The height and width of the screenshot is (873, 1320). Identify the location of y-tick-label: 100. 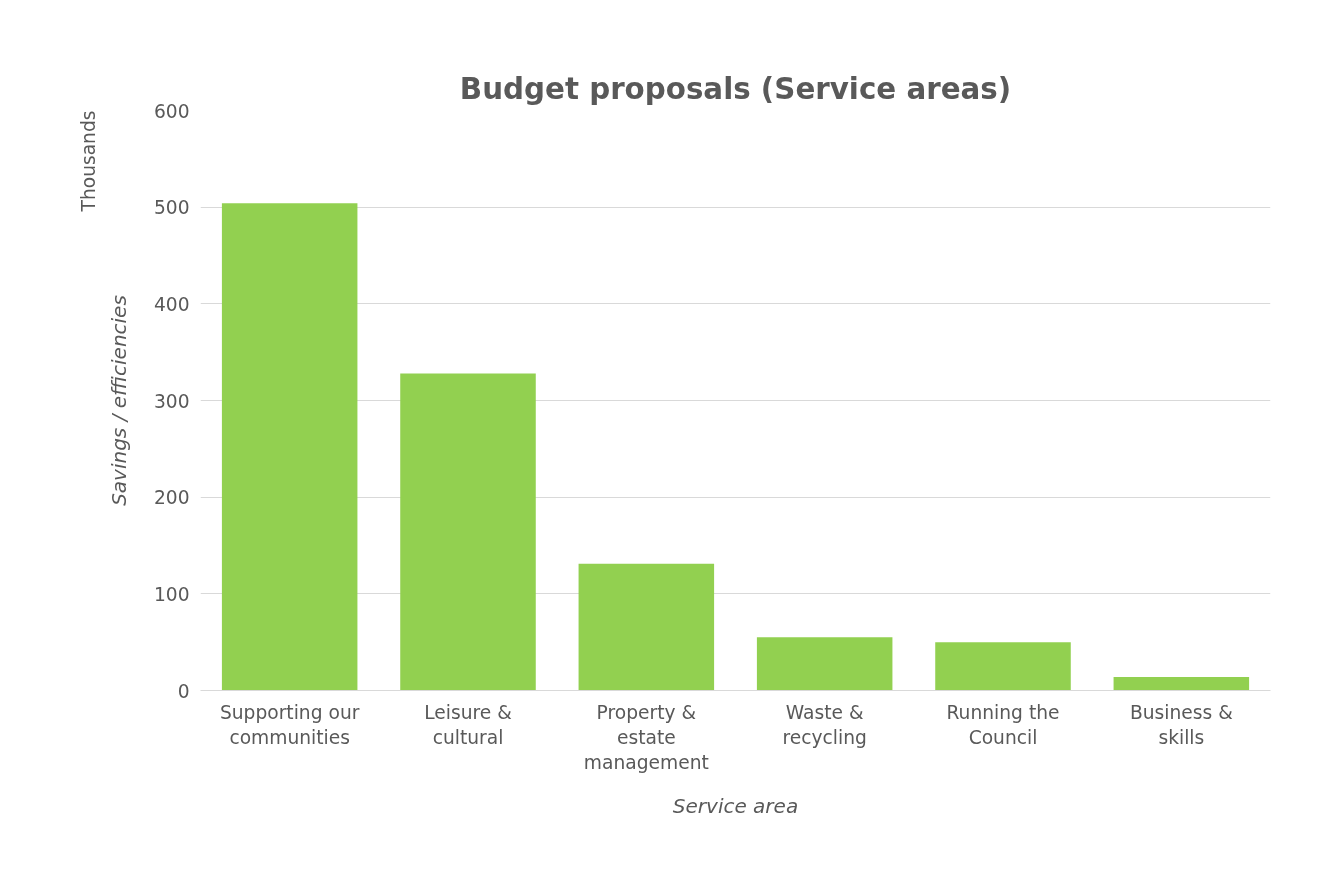
(171, 594).